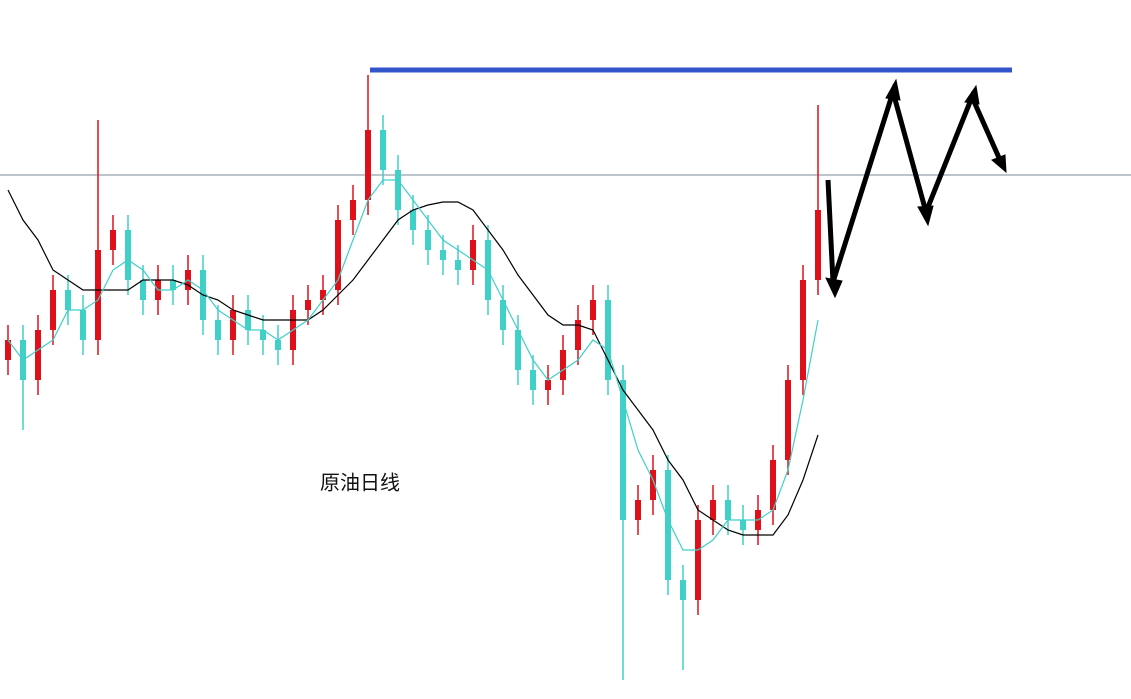 The height and width of the screenshot is (699, 1131). I want to click on projection-arrows, so click(916, 188).